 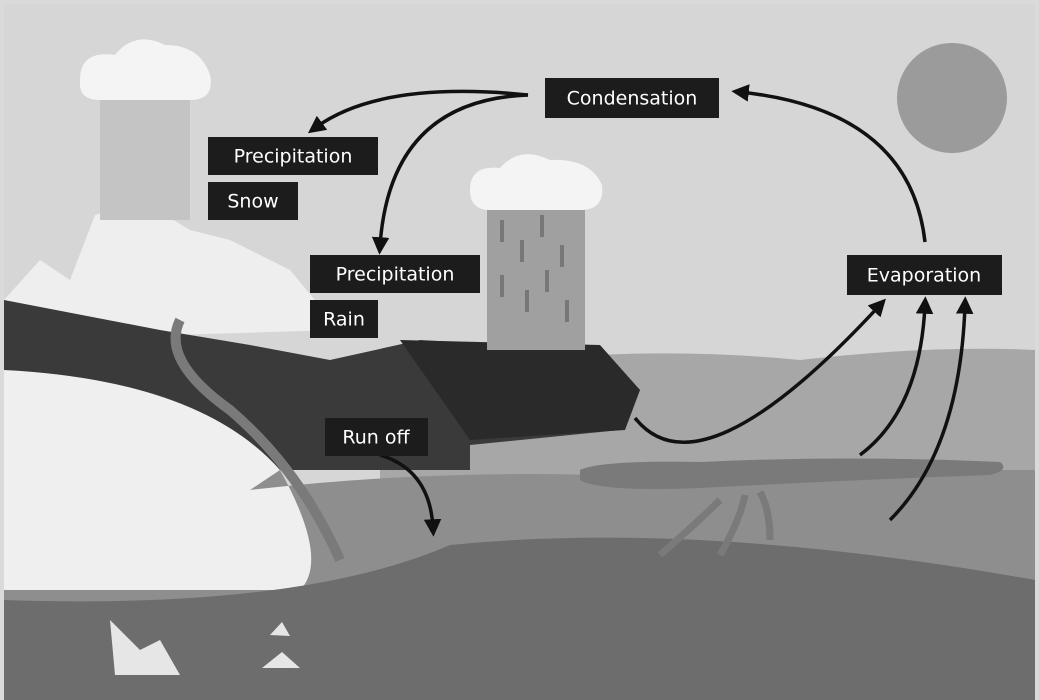 I want to click on label-text: Rain, so click(x=344, y=320).